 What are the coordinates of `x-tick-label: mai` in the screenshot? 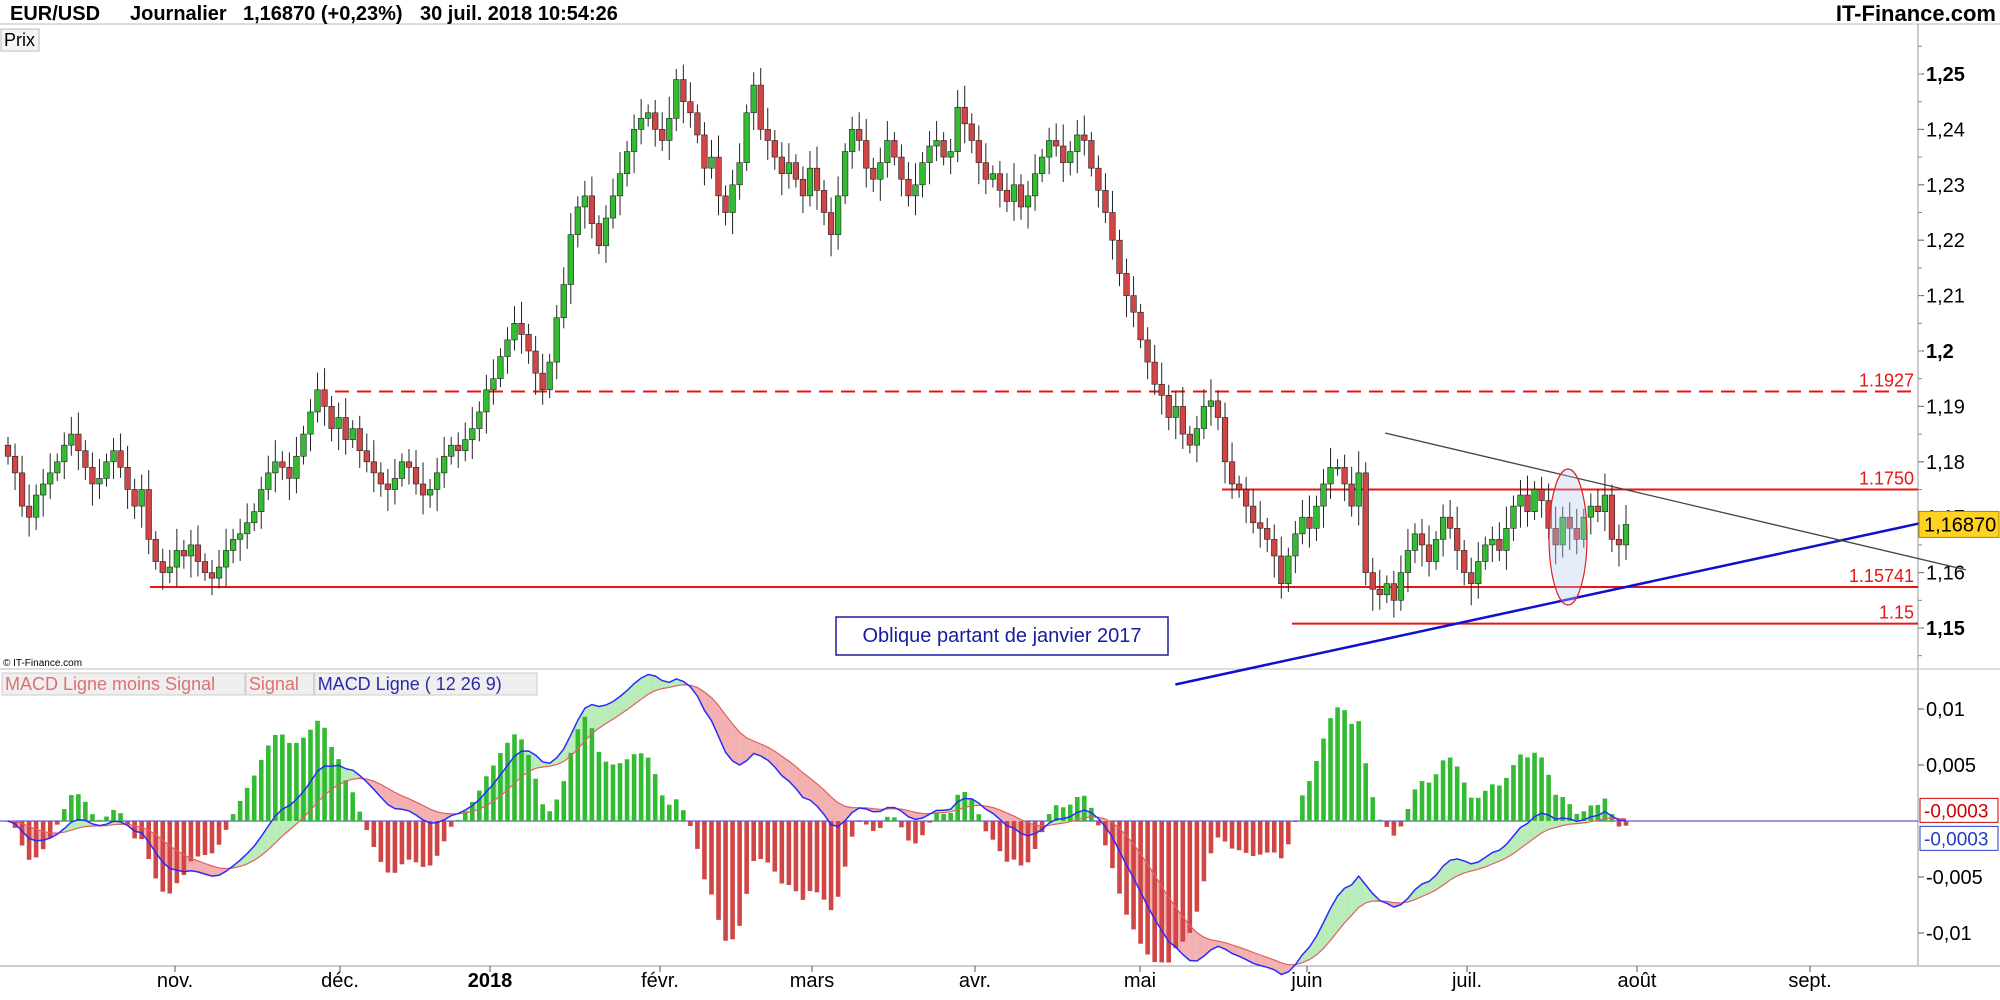 It's located at (1140, 981).